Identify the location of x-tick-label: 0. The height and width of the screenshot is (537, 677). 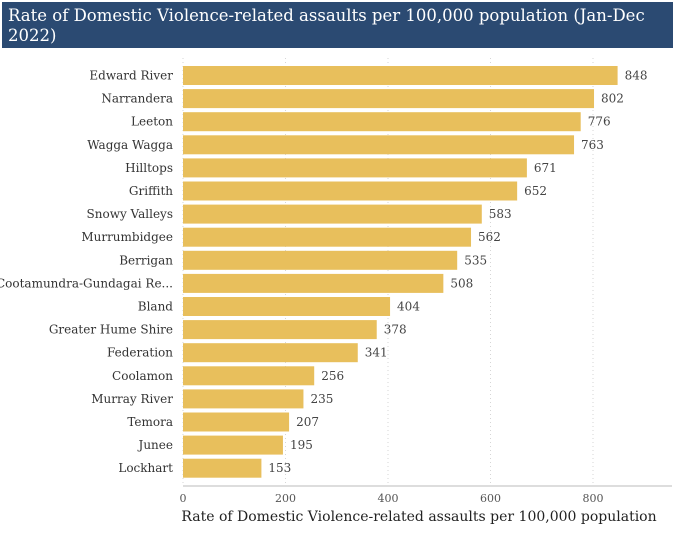
(183, 498).